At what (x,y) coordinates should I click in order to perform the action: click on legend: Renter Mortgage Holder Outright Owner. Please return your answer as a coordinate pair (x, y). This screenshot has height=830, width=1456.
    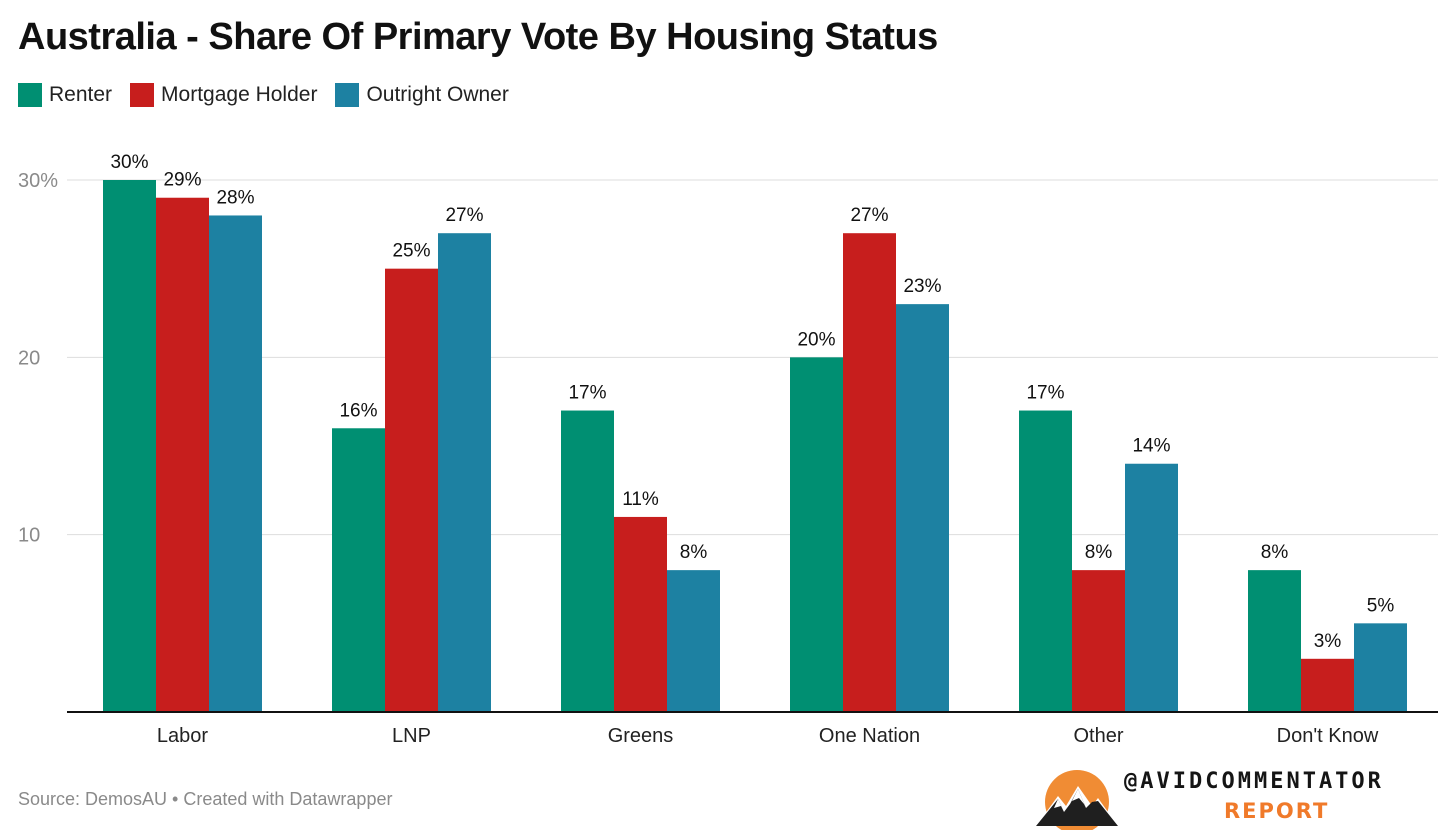
    Looking at the image, I should click on (263, 95).